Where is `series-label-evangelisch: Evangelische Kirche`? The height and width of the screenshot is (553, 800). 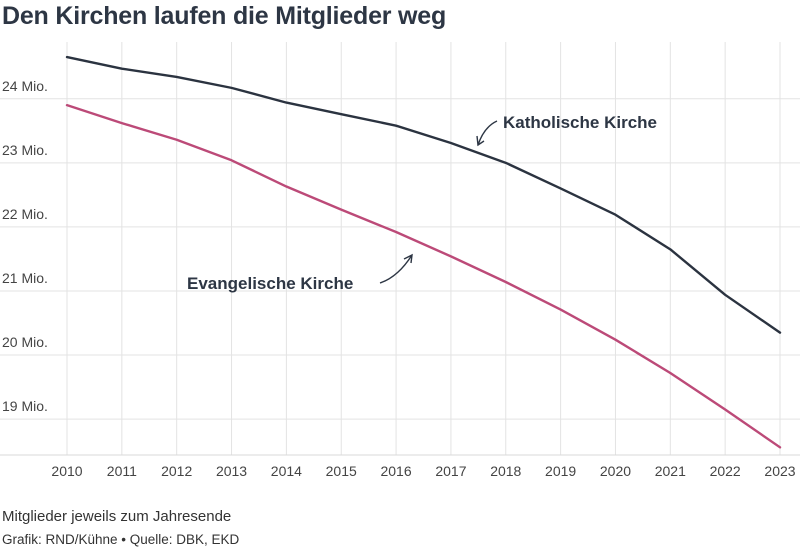
series-label-evangelisch: Evangelische Kirche is located at coordinates (270, 283).